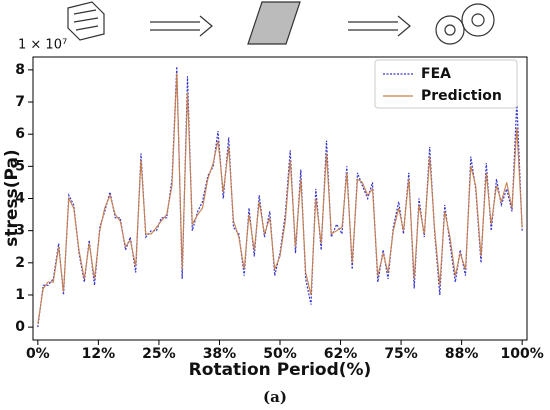 The width and height of the screenshot is (550, 410). I want to click on icon-part, so click(86, 21).